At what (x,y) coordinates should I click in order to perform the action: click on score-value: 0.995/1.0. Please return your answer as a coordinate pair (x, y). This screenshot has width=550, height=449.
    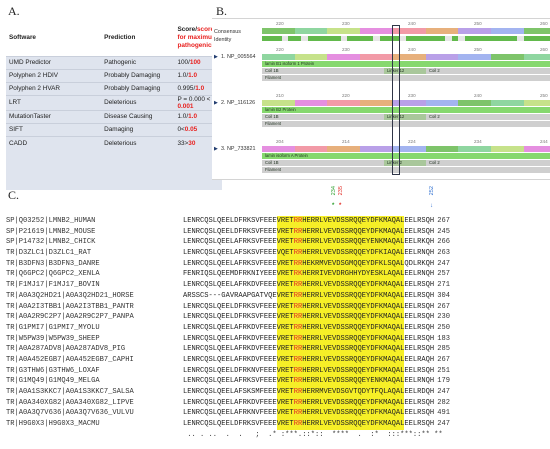
    Looking at the image, I should click on (198, 88).